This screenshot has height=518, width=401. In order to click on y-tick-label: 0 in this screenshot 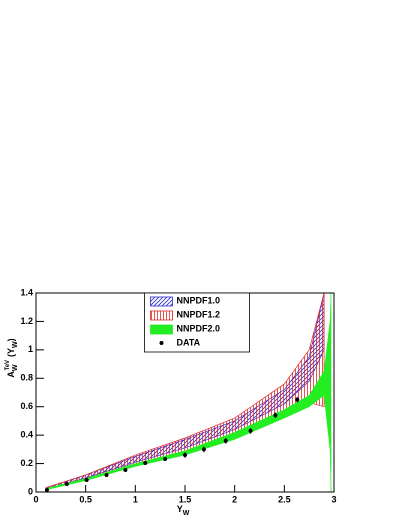, I will do `click(30, 491)`.